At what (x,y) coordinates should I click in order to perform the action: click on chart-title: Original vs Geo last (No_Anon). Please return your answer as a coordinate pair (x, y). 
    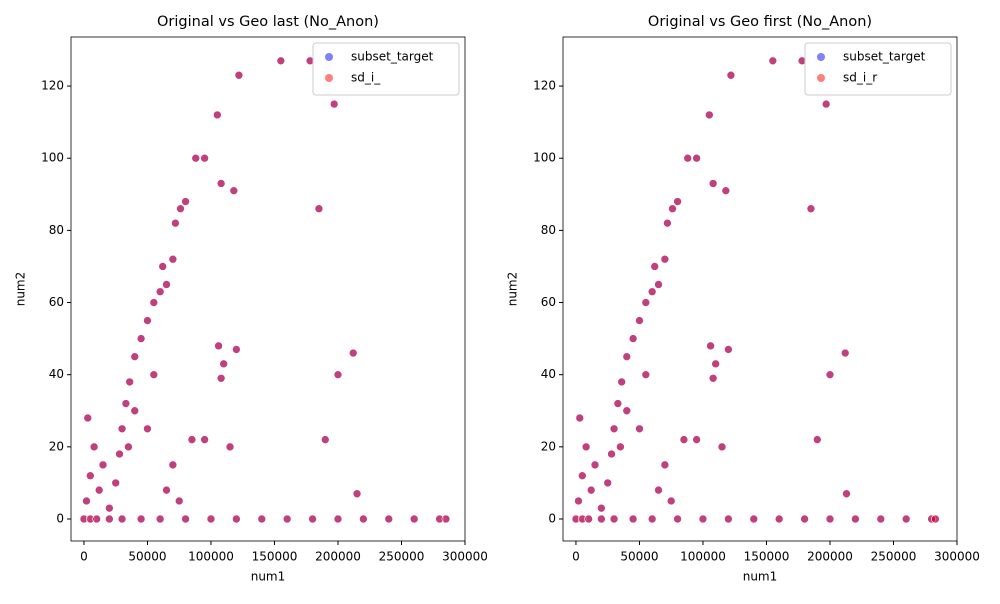
    Looking at the image, I should click on (268, 22).